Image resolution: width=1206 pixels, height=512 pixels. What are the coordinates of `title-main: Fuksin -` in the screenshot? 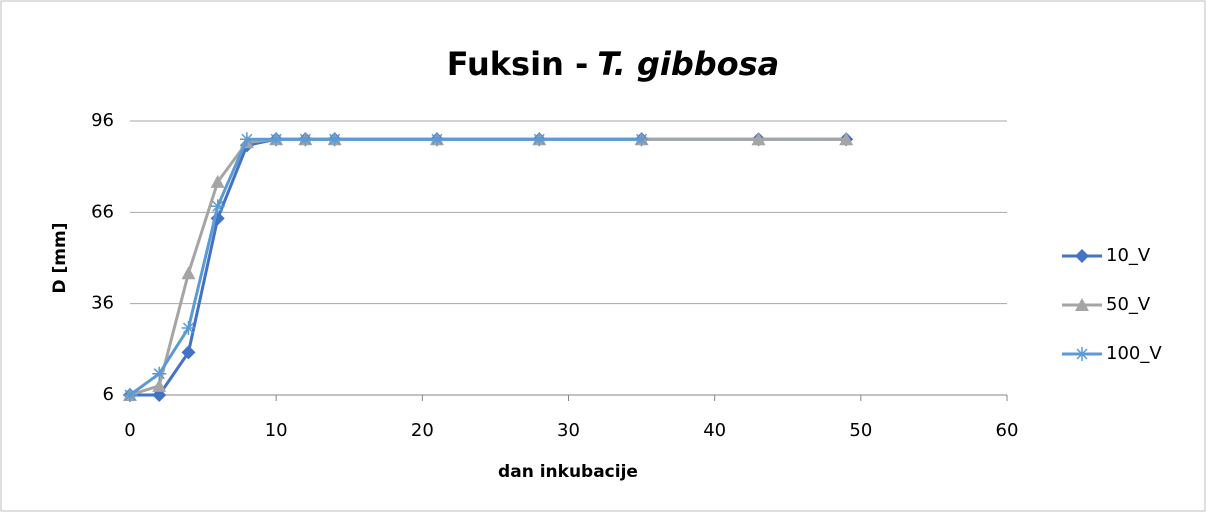 It's located at (518, 64).